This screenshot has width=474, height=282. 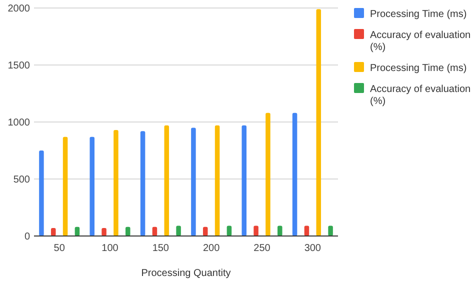 What do you see at coordinates (313, 248) in the screenshot?
I see `x-tick-label: 300` at bounding box center [313, 248].